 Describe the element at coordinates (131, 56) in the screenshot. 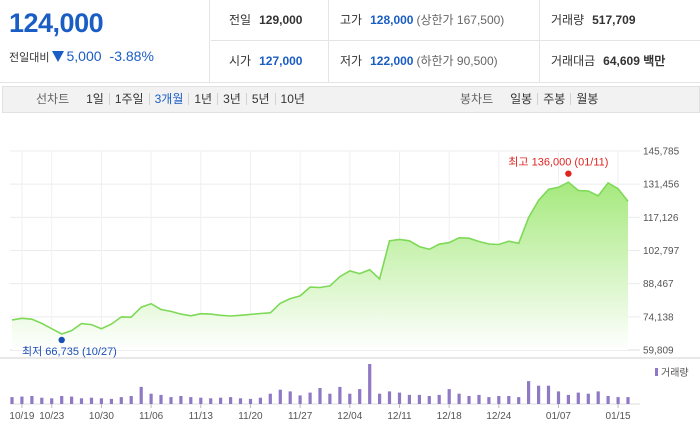

I see `change-percent: -3.88%` at that location.